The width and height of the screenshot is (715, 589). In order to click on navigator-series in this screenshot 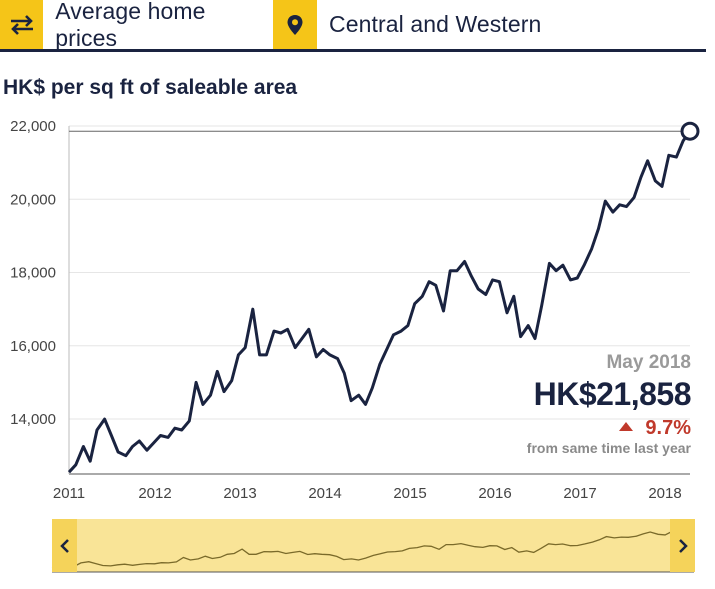, I will do `click(373, 548)`.